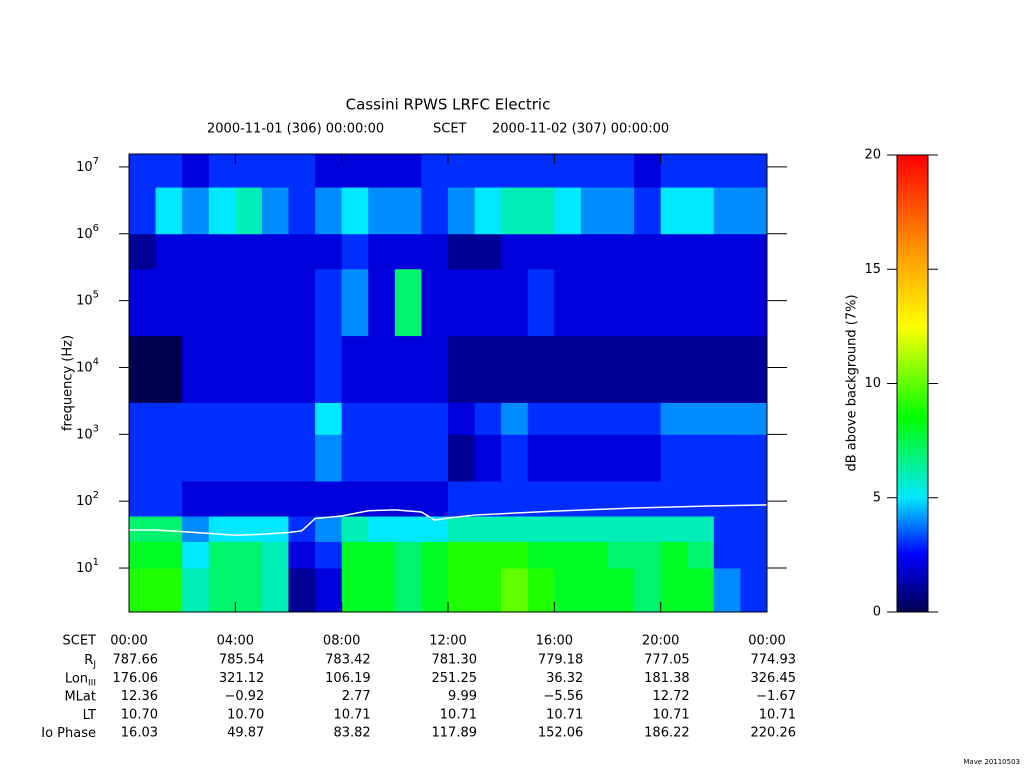  Describe the element at coordinates (776, 696) in the screenshot. I see `table-value: −1.67` at that location.